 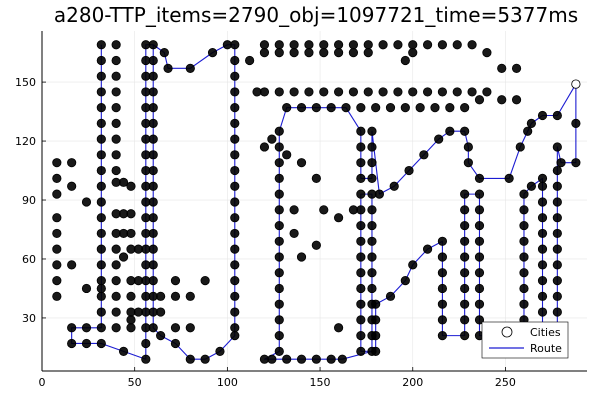 What do you see at coordinates (320, 382) in the screenshot?
I see `x-tick-label: 150` at bounding box center [320, 382].